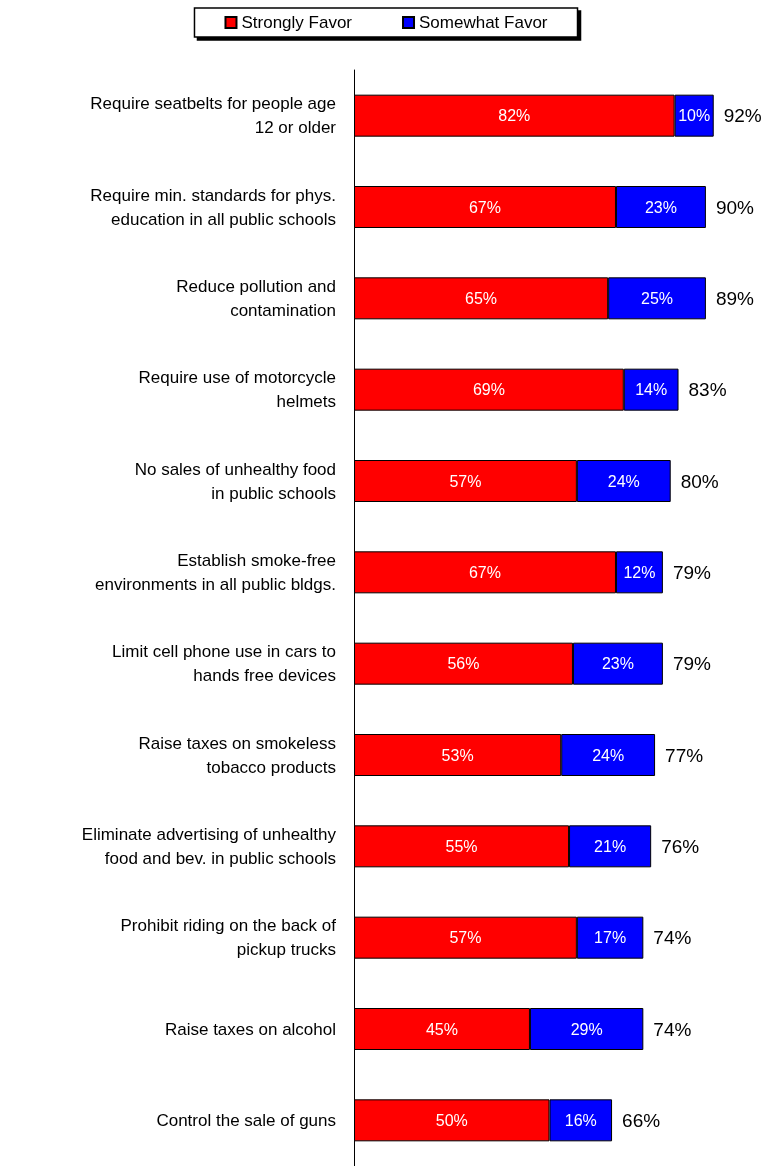 This screenshot has width=772, height=1166. What do you see at coordinates (610, 938) in the screenshot?
I see `data-label: 17%` at bounding box center [610, 938].